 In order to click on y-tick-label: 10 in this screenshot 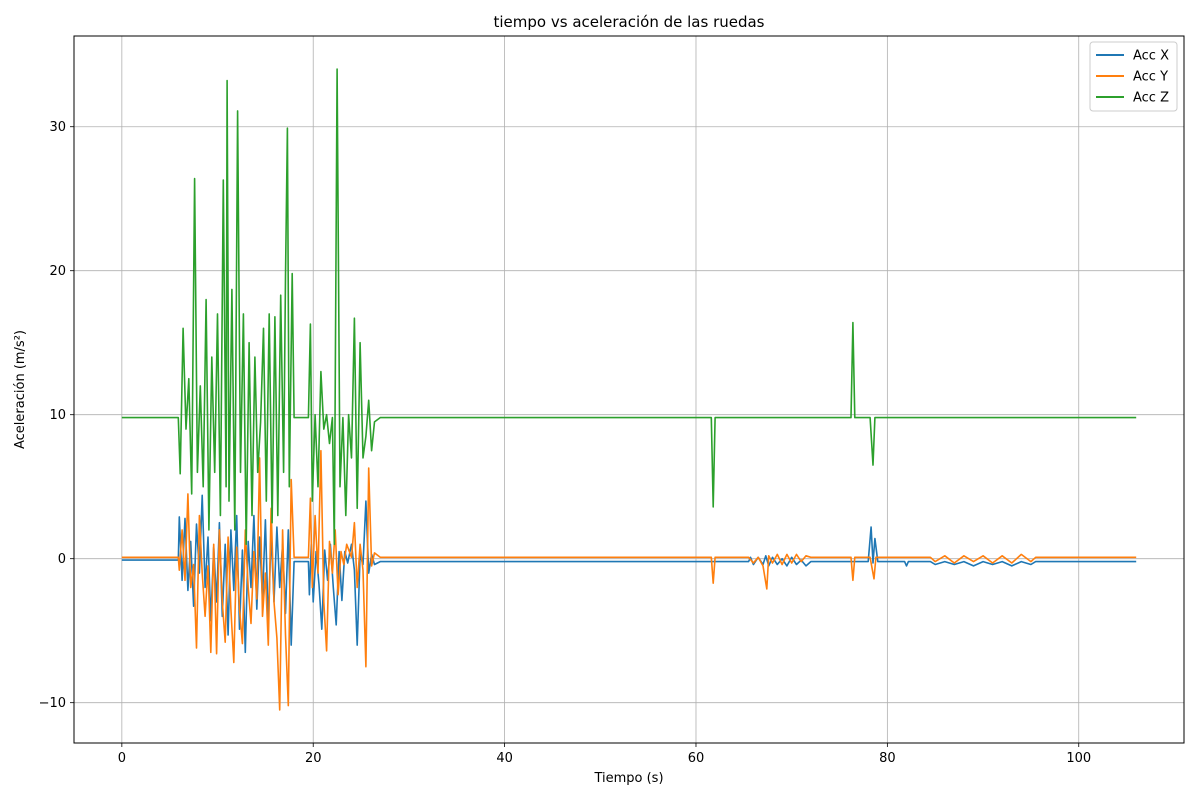, I will do `click(57, 415)`.